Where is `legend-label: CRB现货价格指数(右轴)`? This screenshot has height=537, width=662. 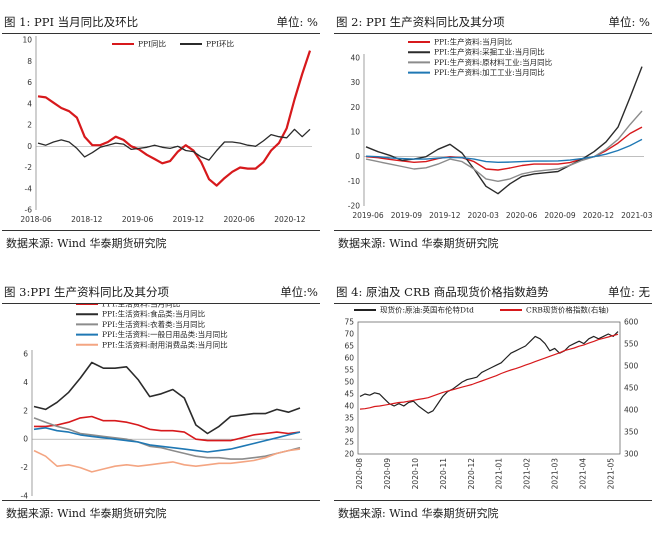 legend-label: CRB现货价格指数(右轴) is located at coordinates (567, 310).